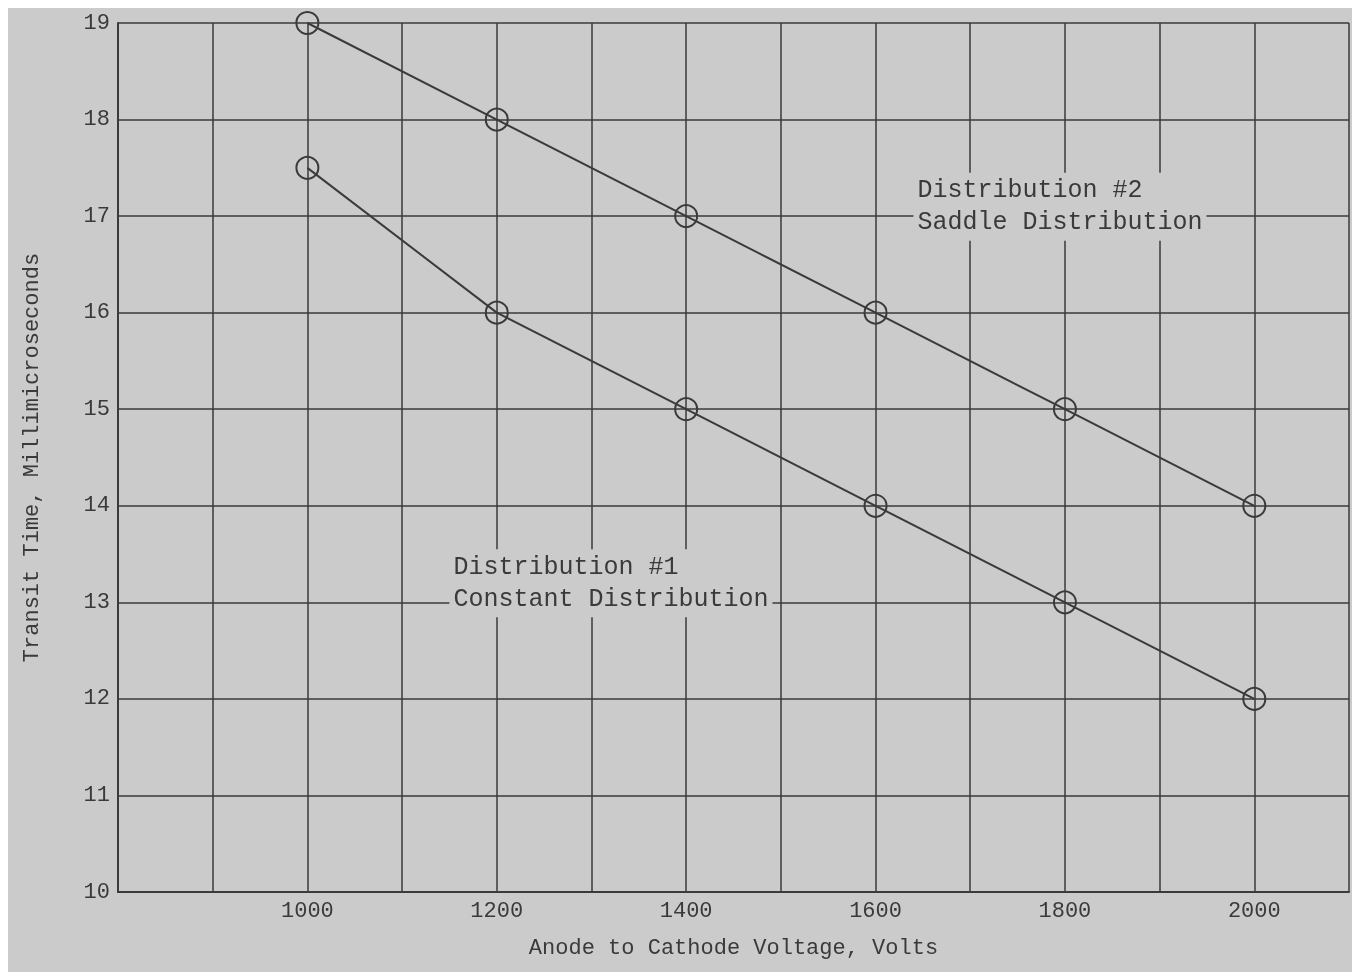 Image resolution: width=1360 pixels, height=980 pixels. What do you see at coordinates (96, 699) in the screenshot?
I see `y-tick-label: 12` at bounding box center [96, 699].